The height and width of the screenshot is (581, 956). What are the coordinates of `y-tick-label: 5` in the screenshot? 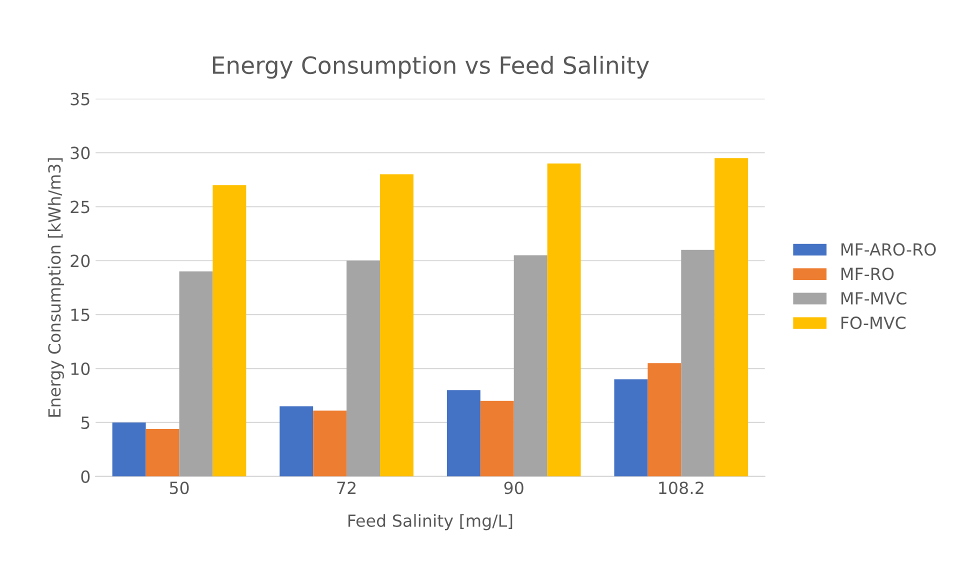 It's located at (85, 423).